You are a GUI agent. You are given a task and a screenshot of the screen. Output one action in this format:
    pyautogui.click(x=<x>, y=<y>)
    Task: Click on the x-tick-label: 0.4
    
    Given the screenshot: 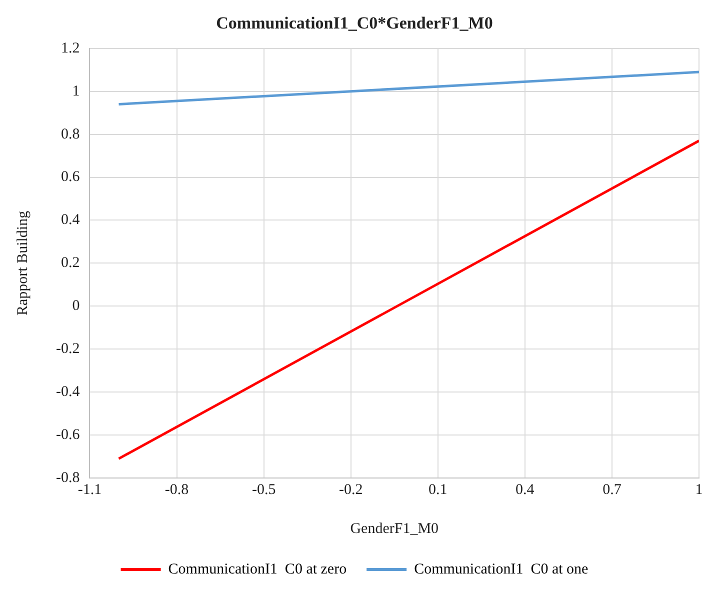 What is the action you would take?
    pyautogui.click(x=525, y=490)
    